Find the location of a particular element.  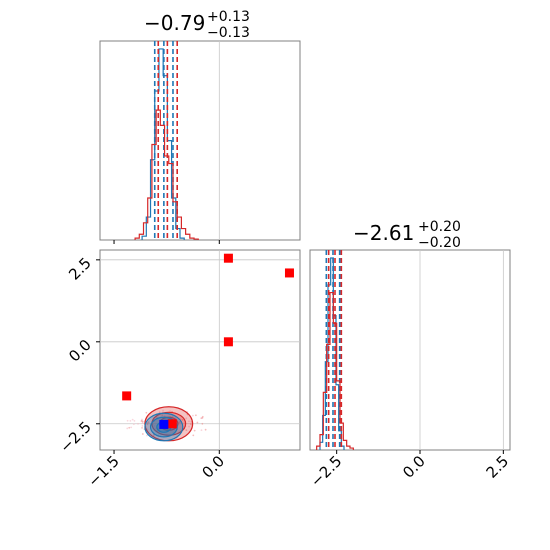

hist-right-xtick-label: −2.5 is located at coordinates (326, 471).